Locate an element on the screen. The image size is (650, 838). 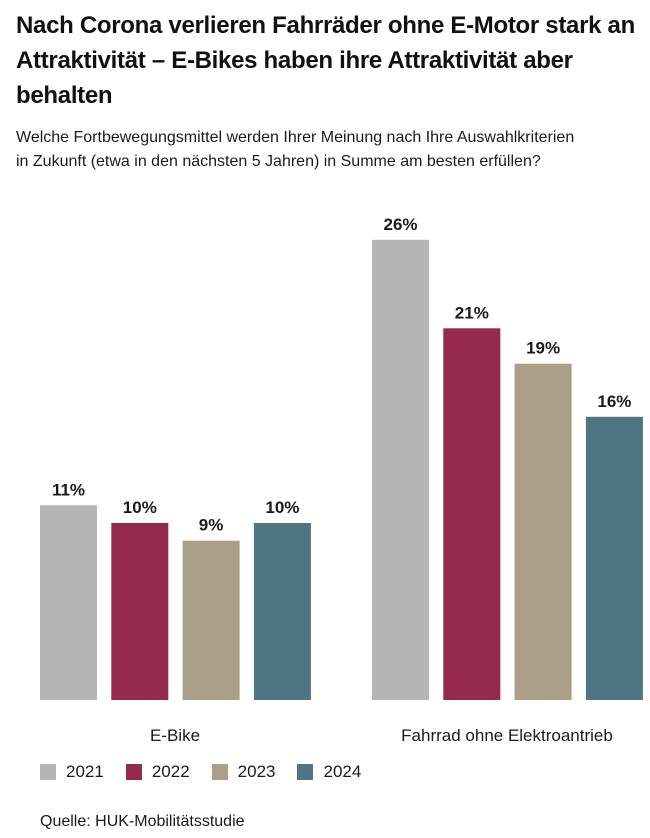
bar-2024-e-bike is located at coordinates (282, 611).